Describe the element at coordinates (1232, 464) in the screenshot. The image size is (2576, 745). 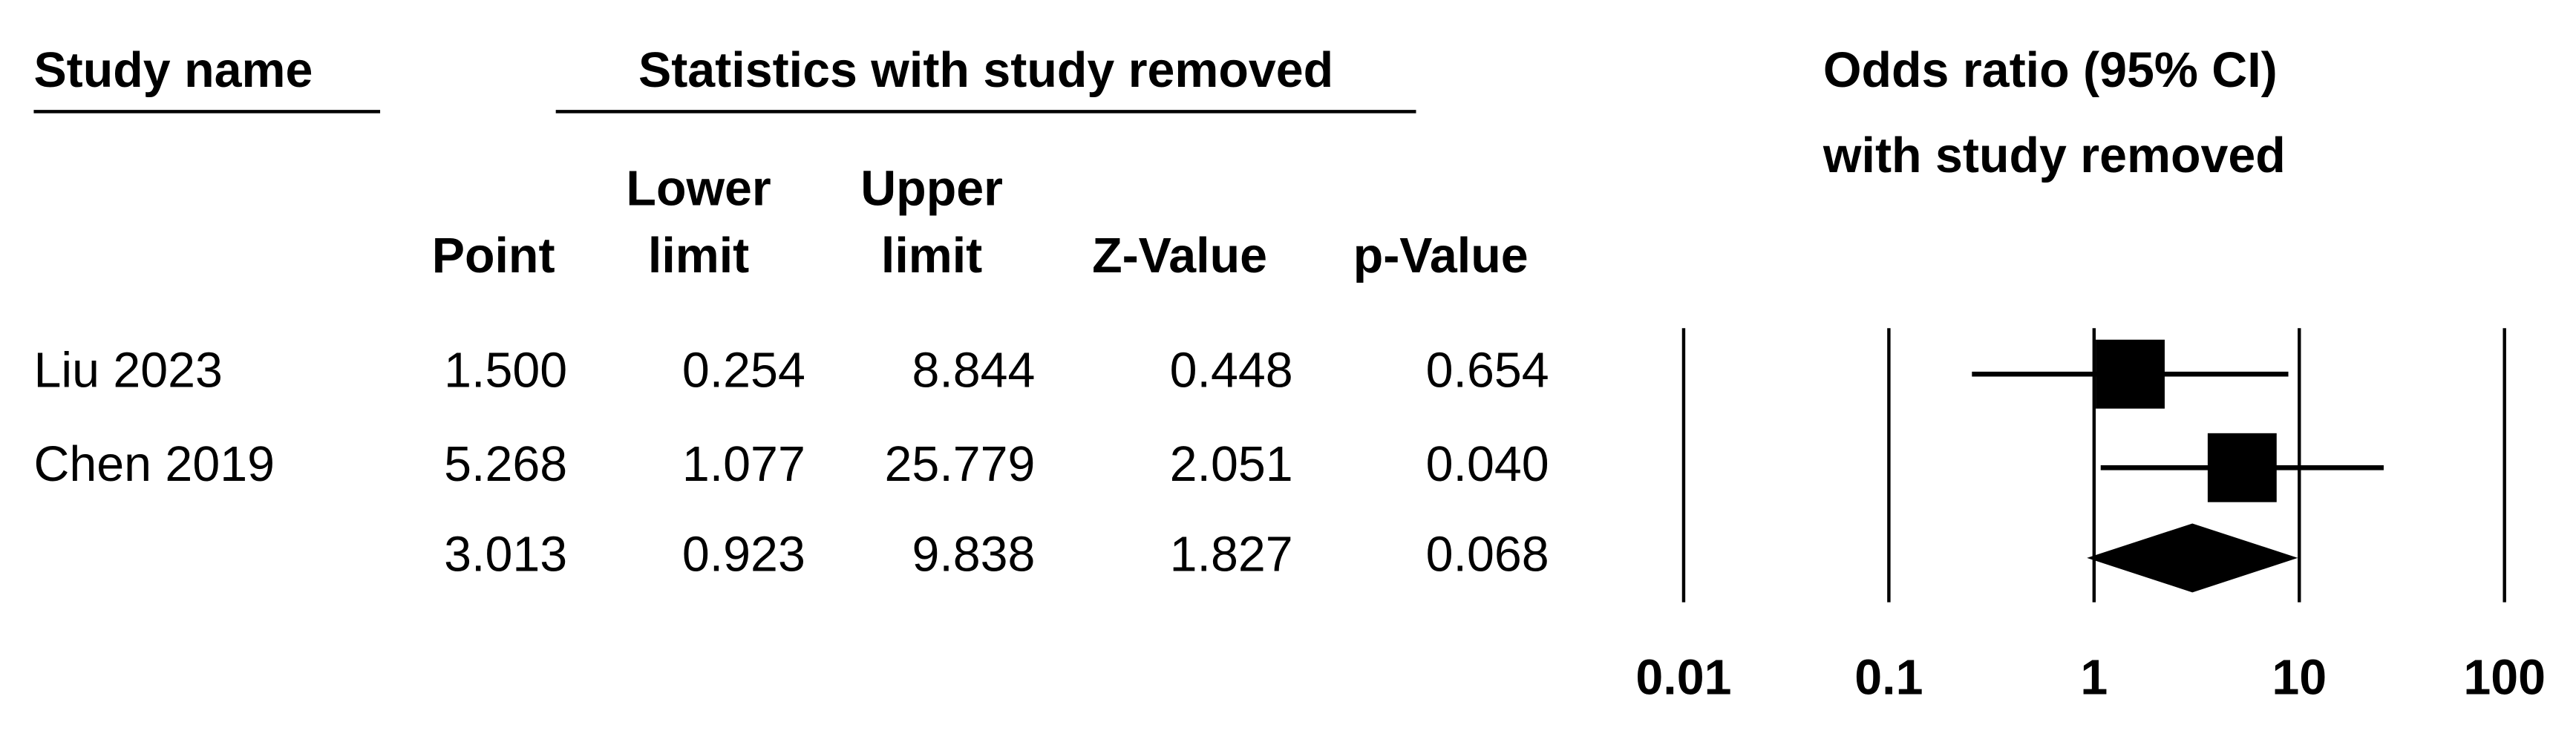
I see `cell-value: 2.051` at that location.